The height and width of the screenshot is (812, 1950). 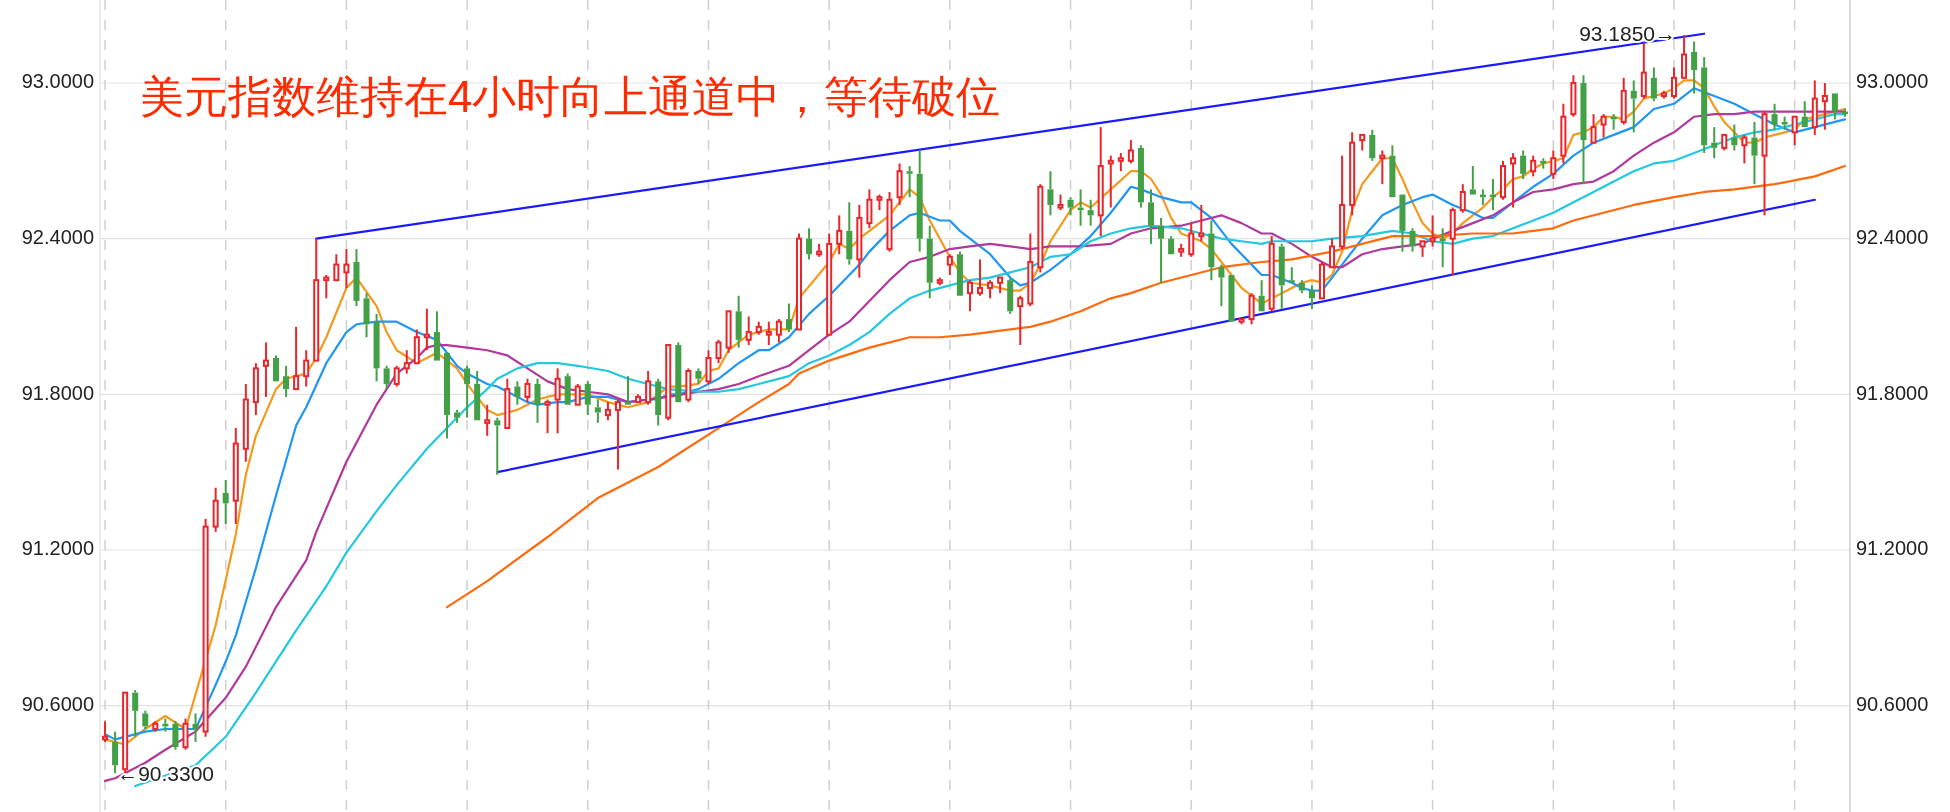 I want to click on annotation: 93.1850→, so click(x=1628, y=33).